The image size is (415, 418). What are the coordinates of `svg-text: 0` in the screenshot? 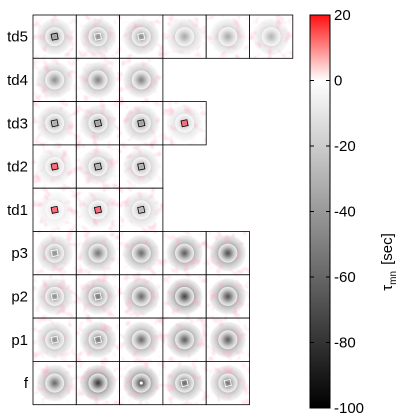 It's located at (338, 81).